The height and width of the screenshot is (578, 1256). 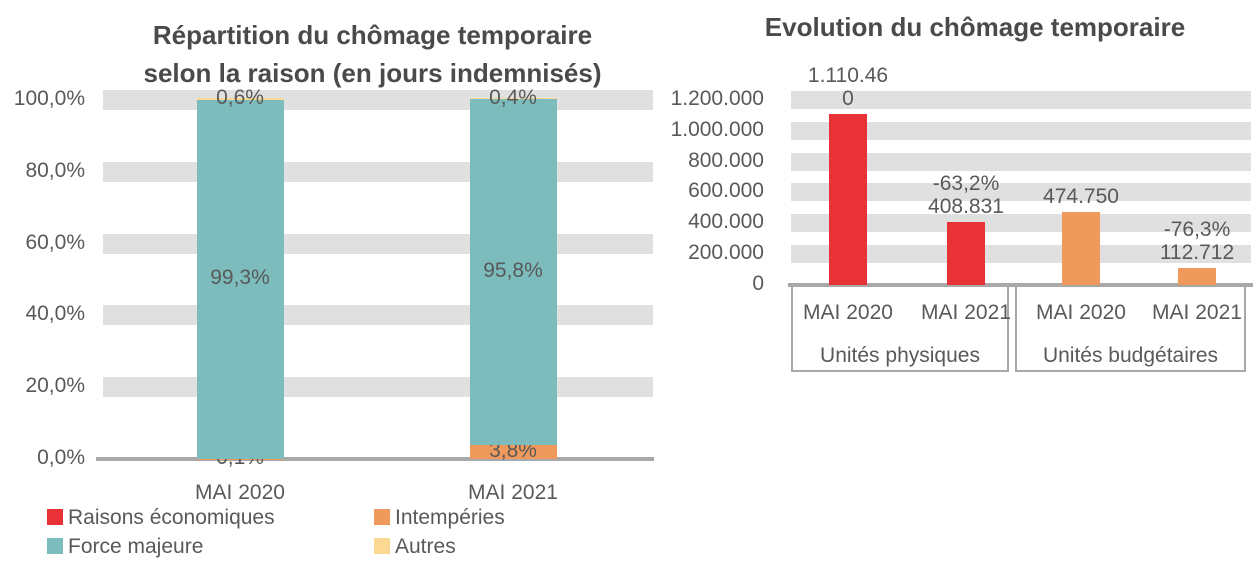 I want to click on y-axis-tick-label: 800.000, so click(x=726, y=160).